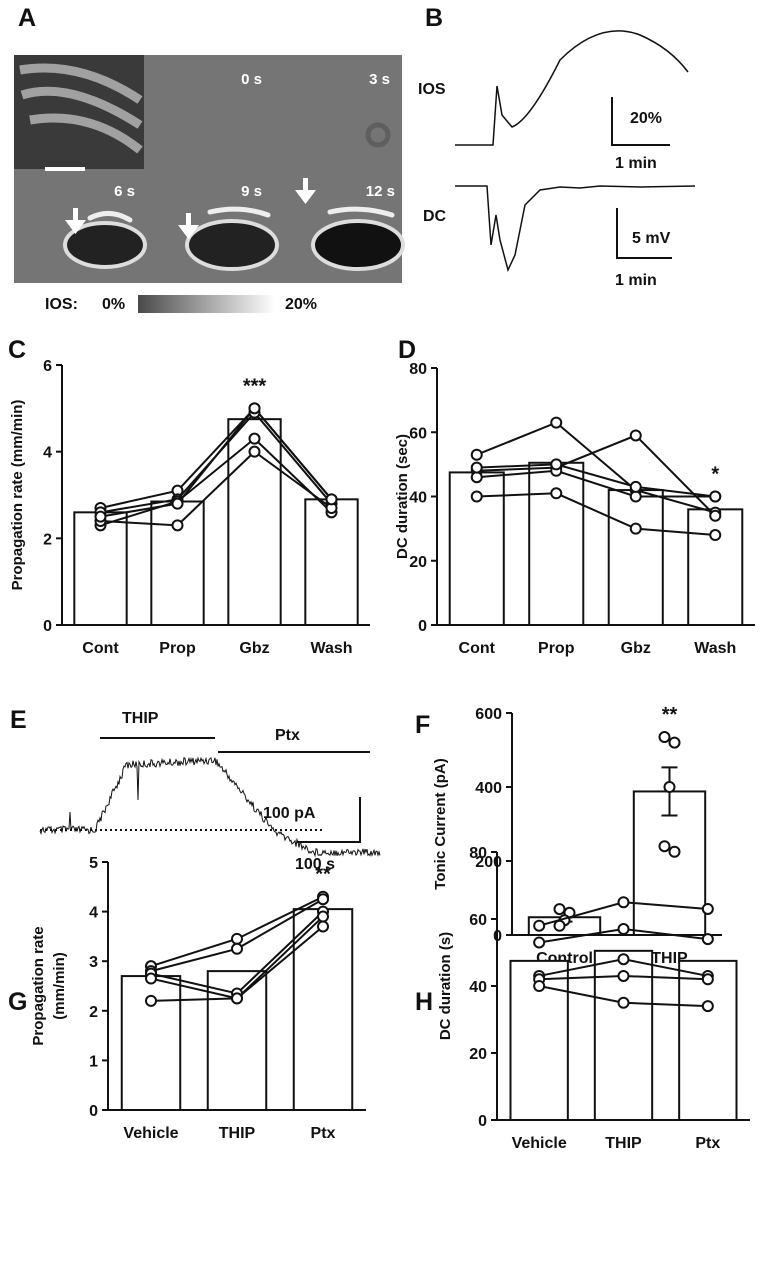  I want to click on y-tick-label: 400, so click(488, 788).